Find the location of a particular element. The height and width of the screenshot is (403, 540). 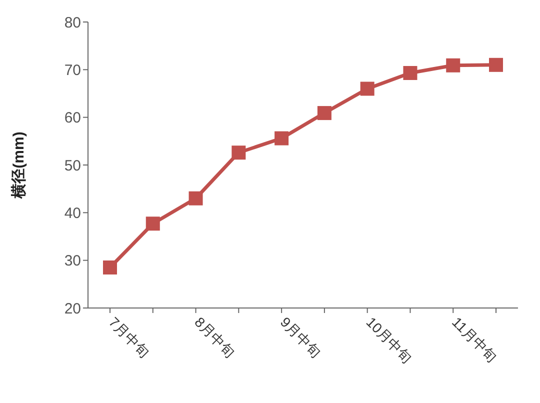

y-axis-title: 横径(mm) is located at coordinates (19, 166).